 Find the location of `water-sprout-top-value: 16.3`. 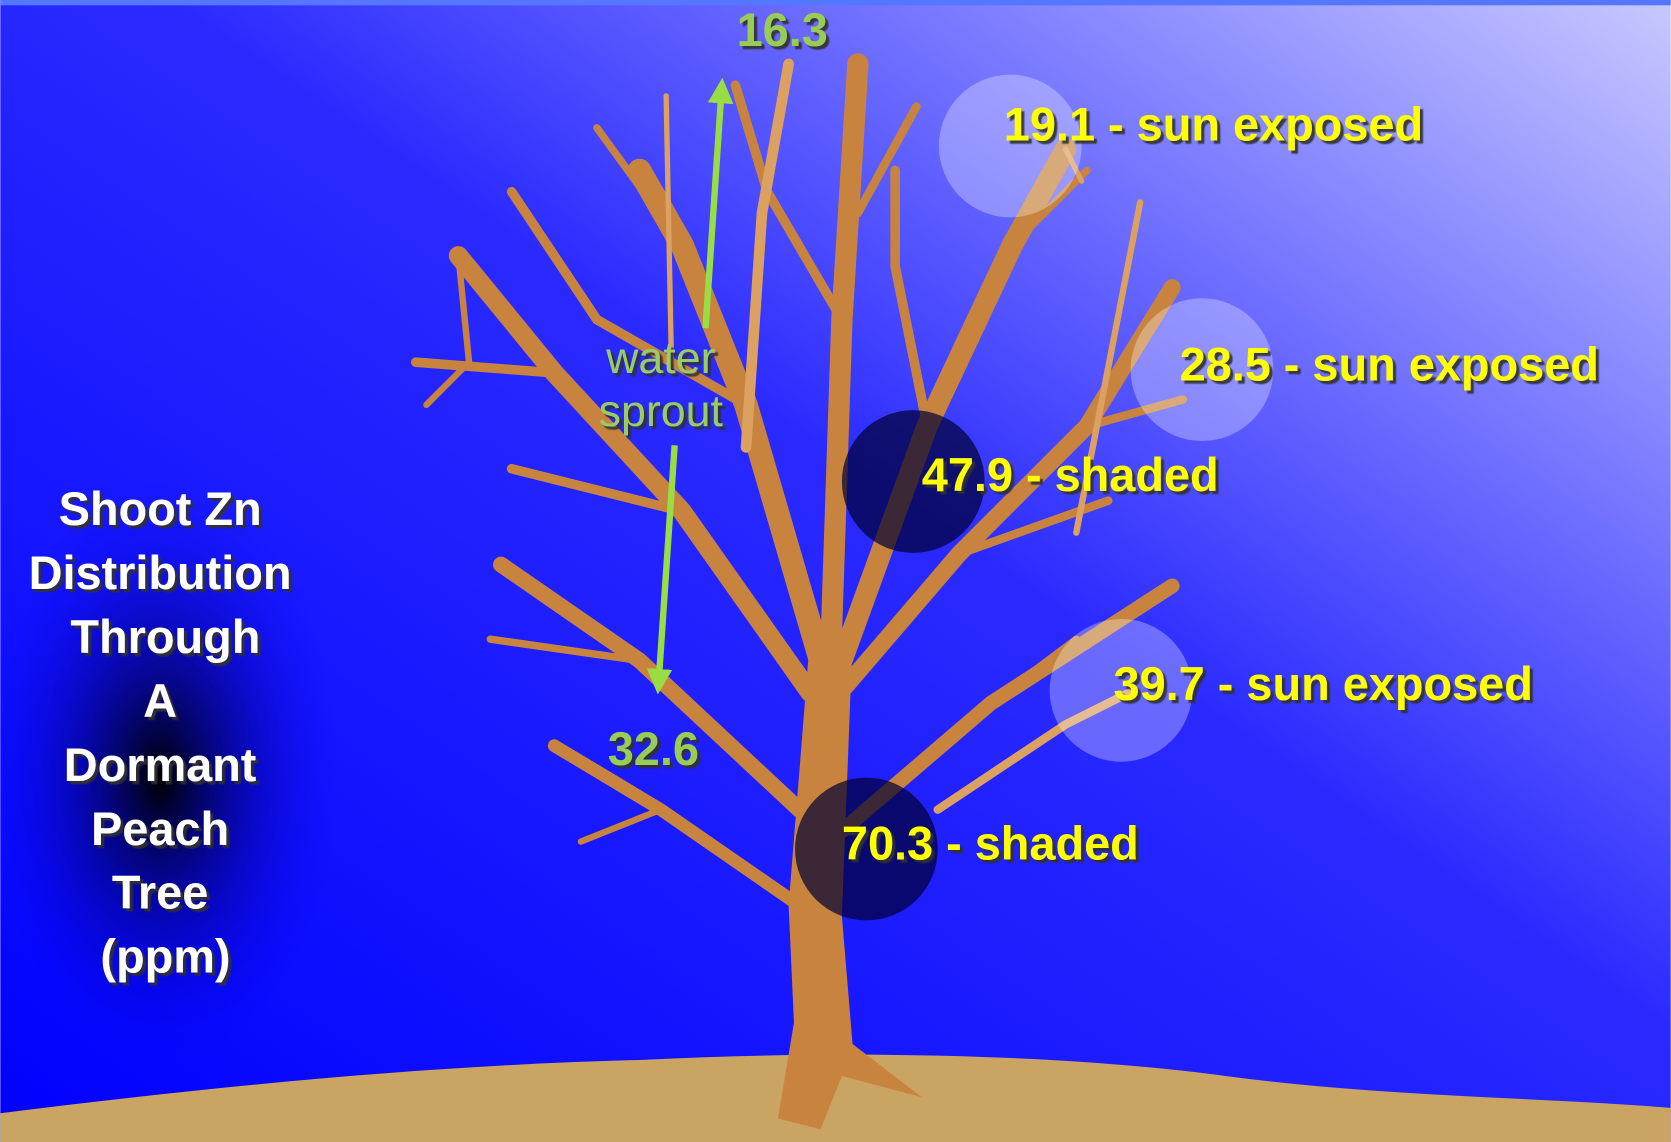

water-sprout-top-value: 16.3 is located at coordinates (782, 30).